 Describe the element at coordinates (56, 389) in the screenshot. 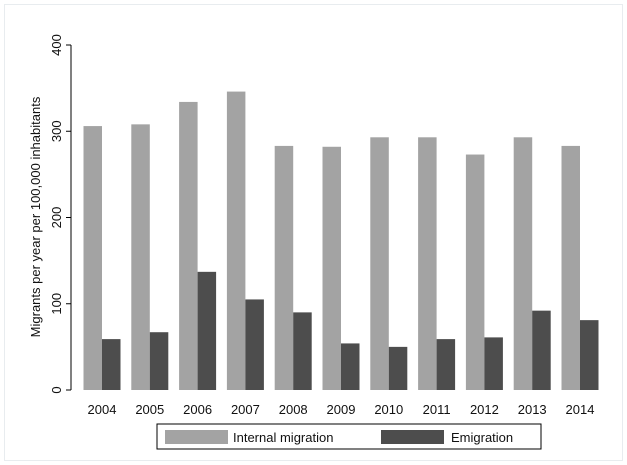

I see `y-tick-label: 0` at that location.